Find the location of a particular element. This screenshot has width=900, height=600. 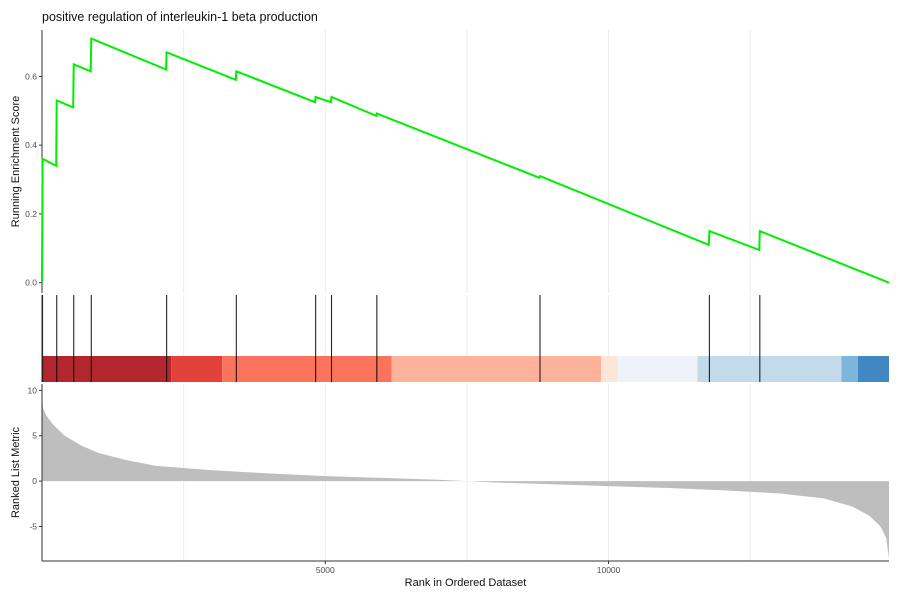

x-axis-label: Rank in Ordered Dataset is located at coordinates (466, 583).